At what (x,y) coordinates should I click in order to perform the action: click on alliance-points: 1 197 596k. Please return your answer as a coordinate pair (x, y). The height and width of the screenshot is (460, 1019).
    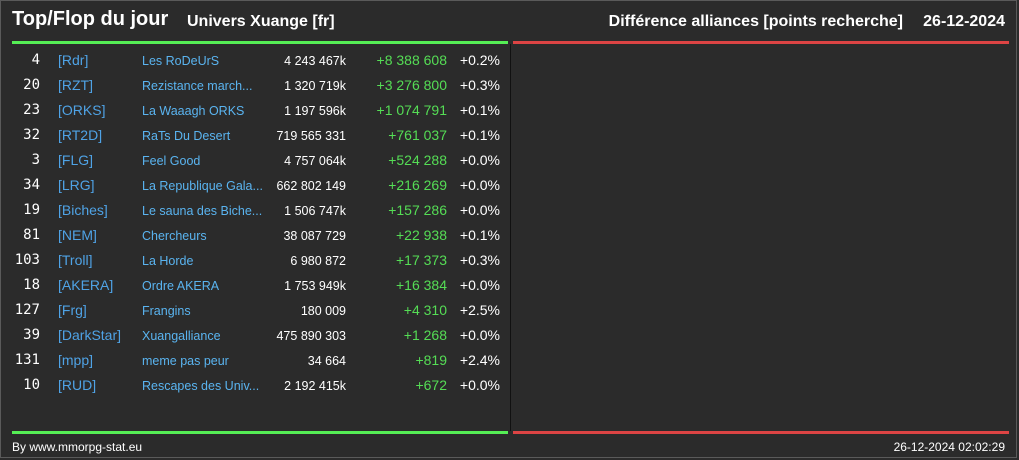
    Looking at the image, I should click on (315, 111).